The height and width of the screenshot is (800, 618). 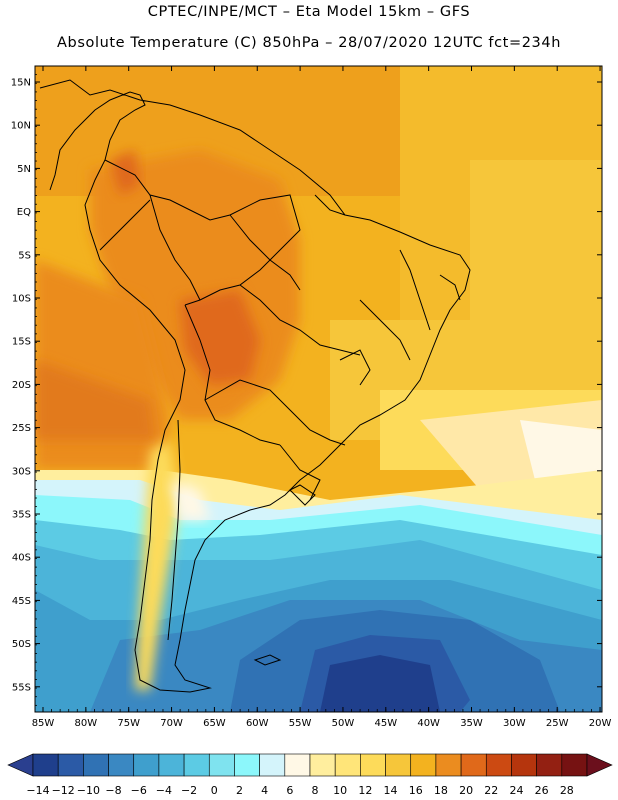 What do you see at coordinates (21, 83) in the screenshot?
I see `lat-label: 15N` at bounding box center [21, 83].